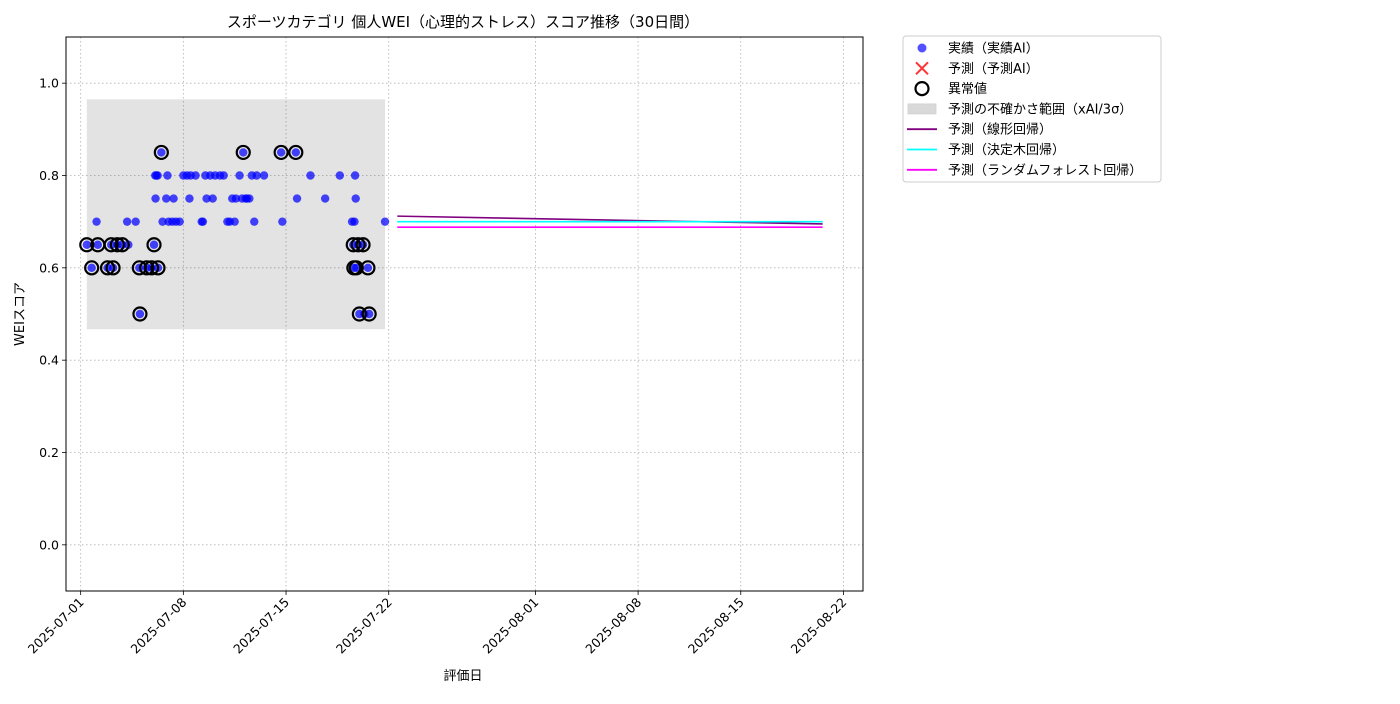 Image resolution: width=1400 pixels, height=704 pixels. What do you see at coordinates (228, 233) in the screenshot?
I see `anomaly-points` at bounding box center [228, 233].